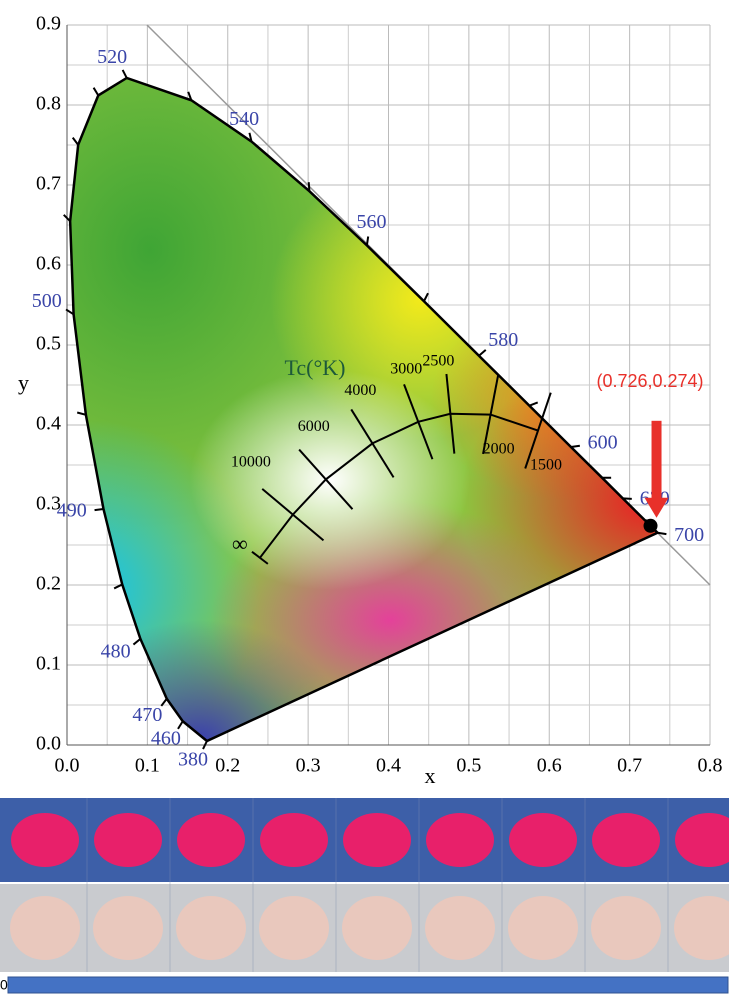  What do you see at coordinates (48, 24) in the screenshot?
I see `y-tick-label: 0.9` at bounding box center [48, 24].